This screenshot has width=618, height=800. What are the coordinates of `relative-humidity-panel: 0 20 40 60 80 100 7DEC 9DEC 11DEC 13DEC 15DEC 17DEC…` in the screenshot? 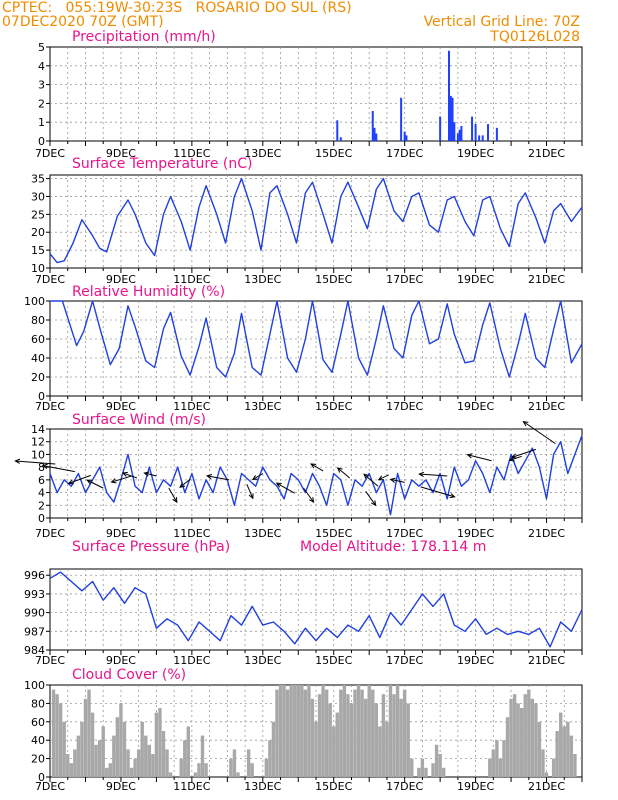 It's located at (303, 348).